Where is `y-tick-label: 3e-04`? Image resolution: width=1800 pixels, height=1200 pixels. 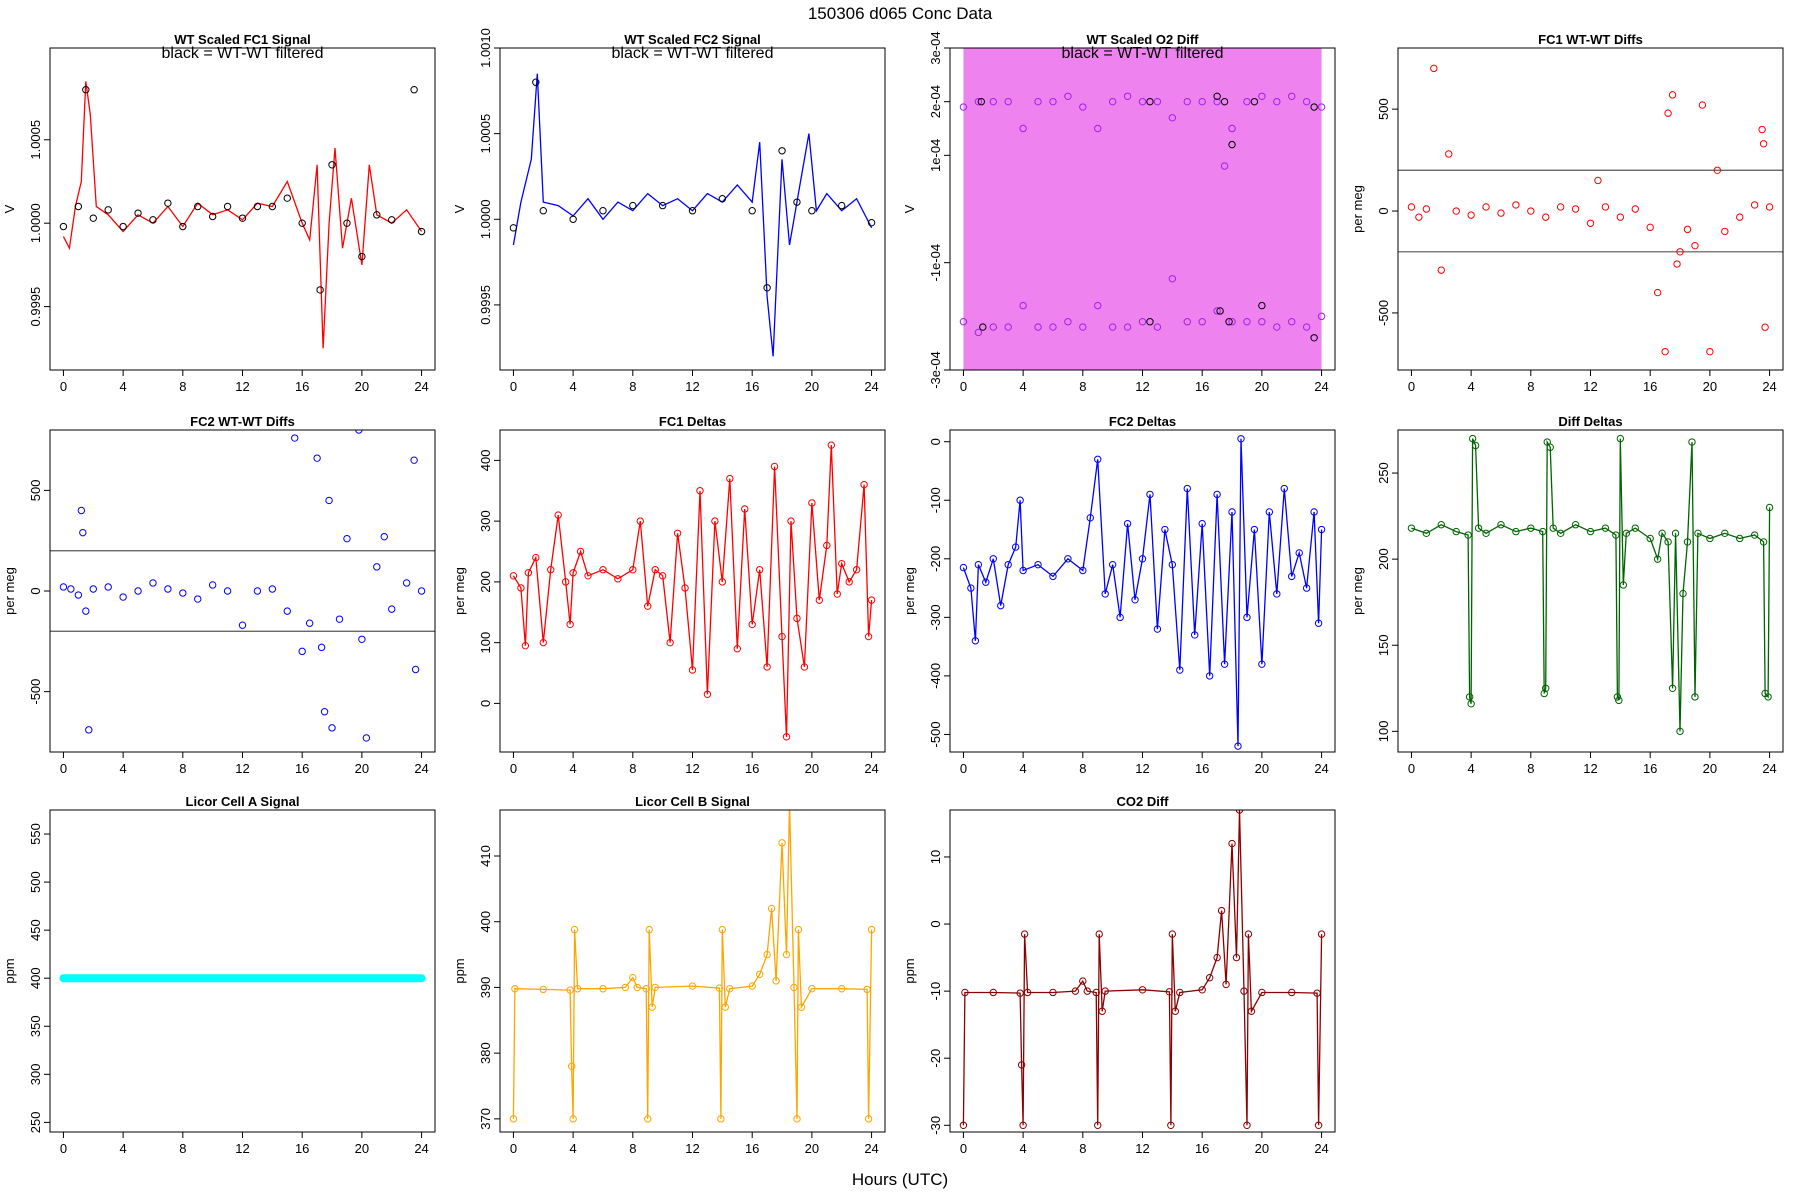 y-tick-label: 3e-04 is located at coordinates (935, 47).